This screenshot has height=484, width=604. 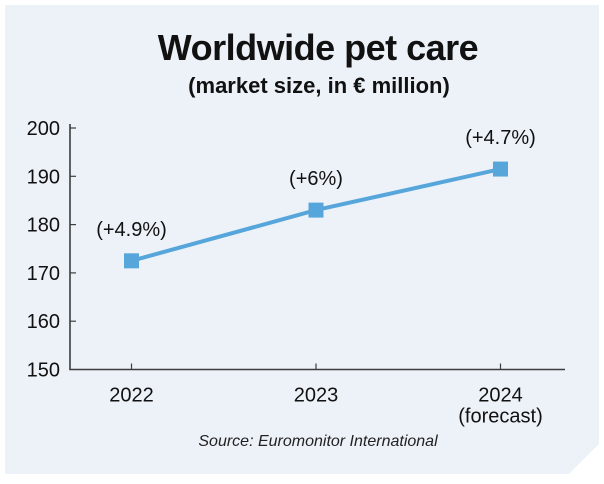 What do you see at coordinates (43, 226) in the screenshot?
I see `y-tick-label: 180` at bounding box center [43, 226].